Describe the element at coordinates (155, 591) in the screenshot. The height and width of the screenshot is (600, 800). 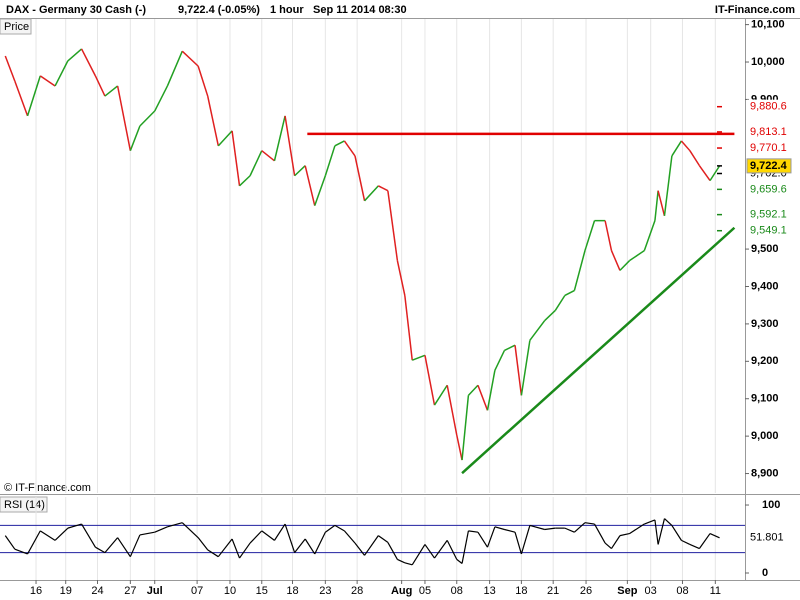
I see `x-tick-label: Jul` at that location.